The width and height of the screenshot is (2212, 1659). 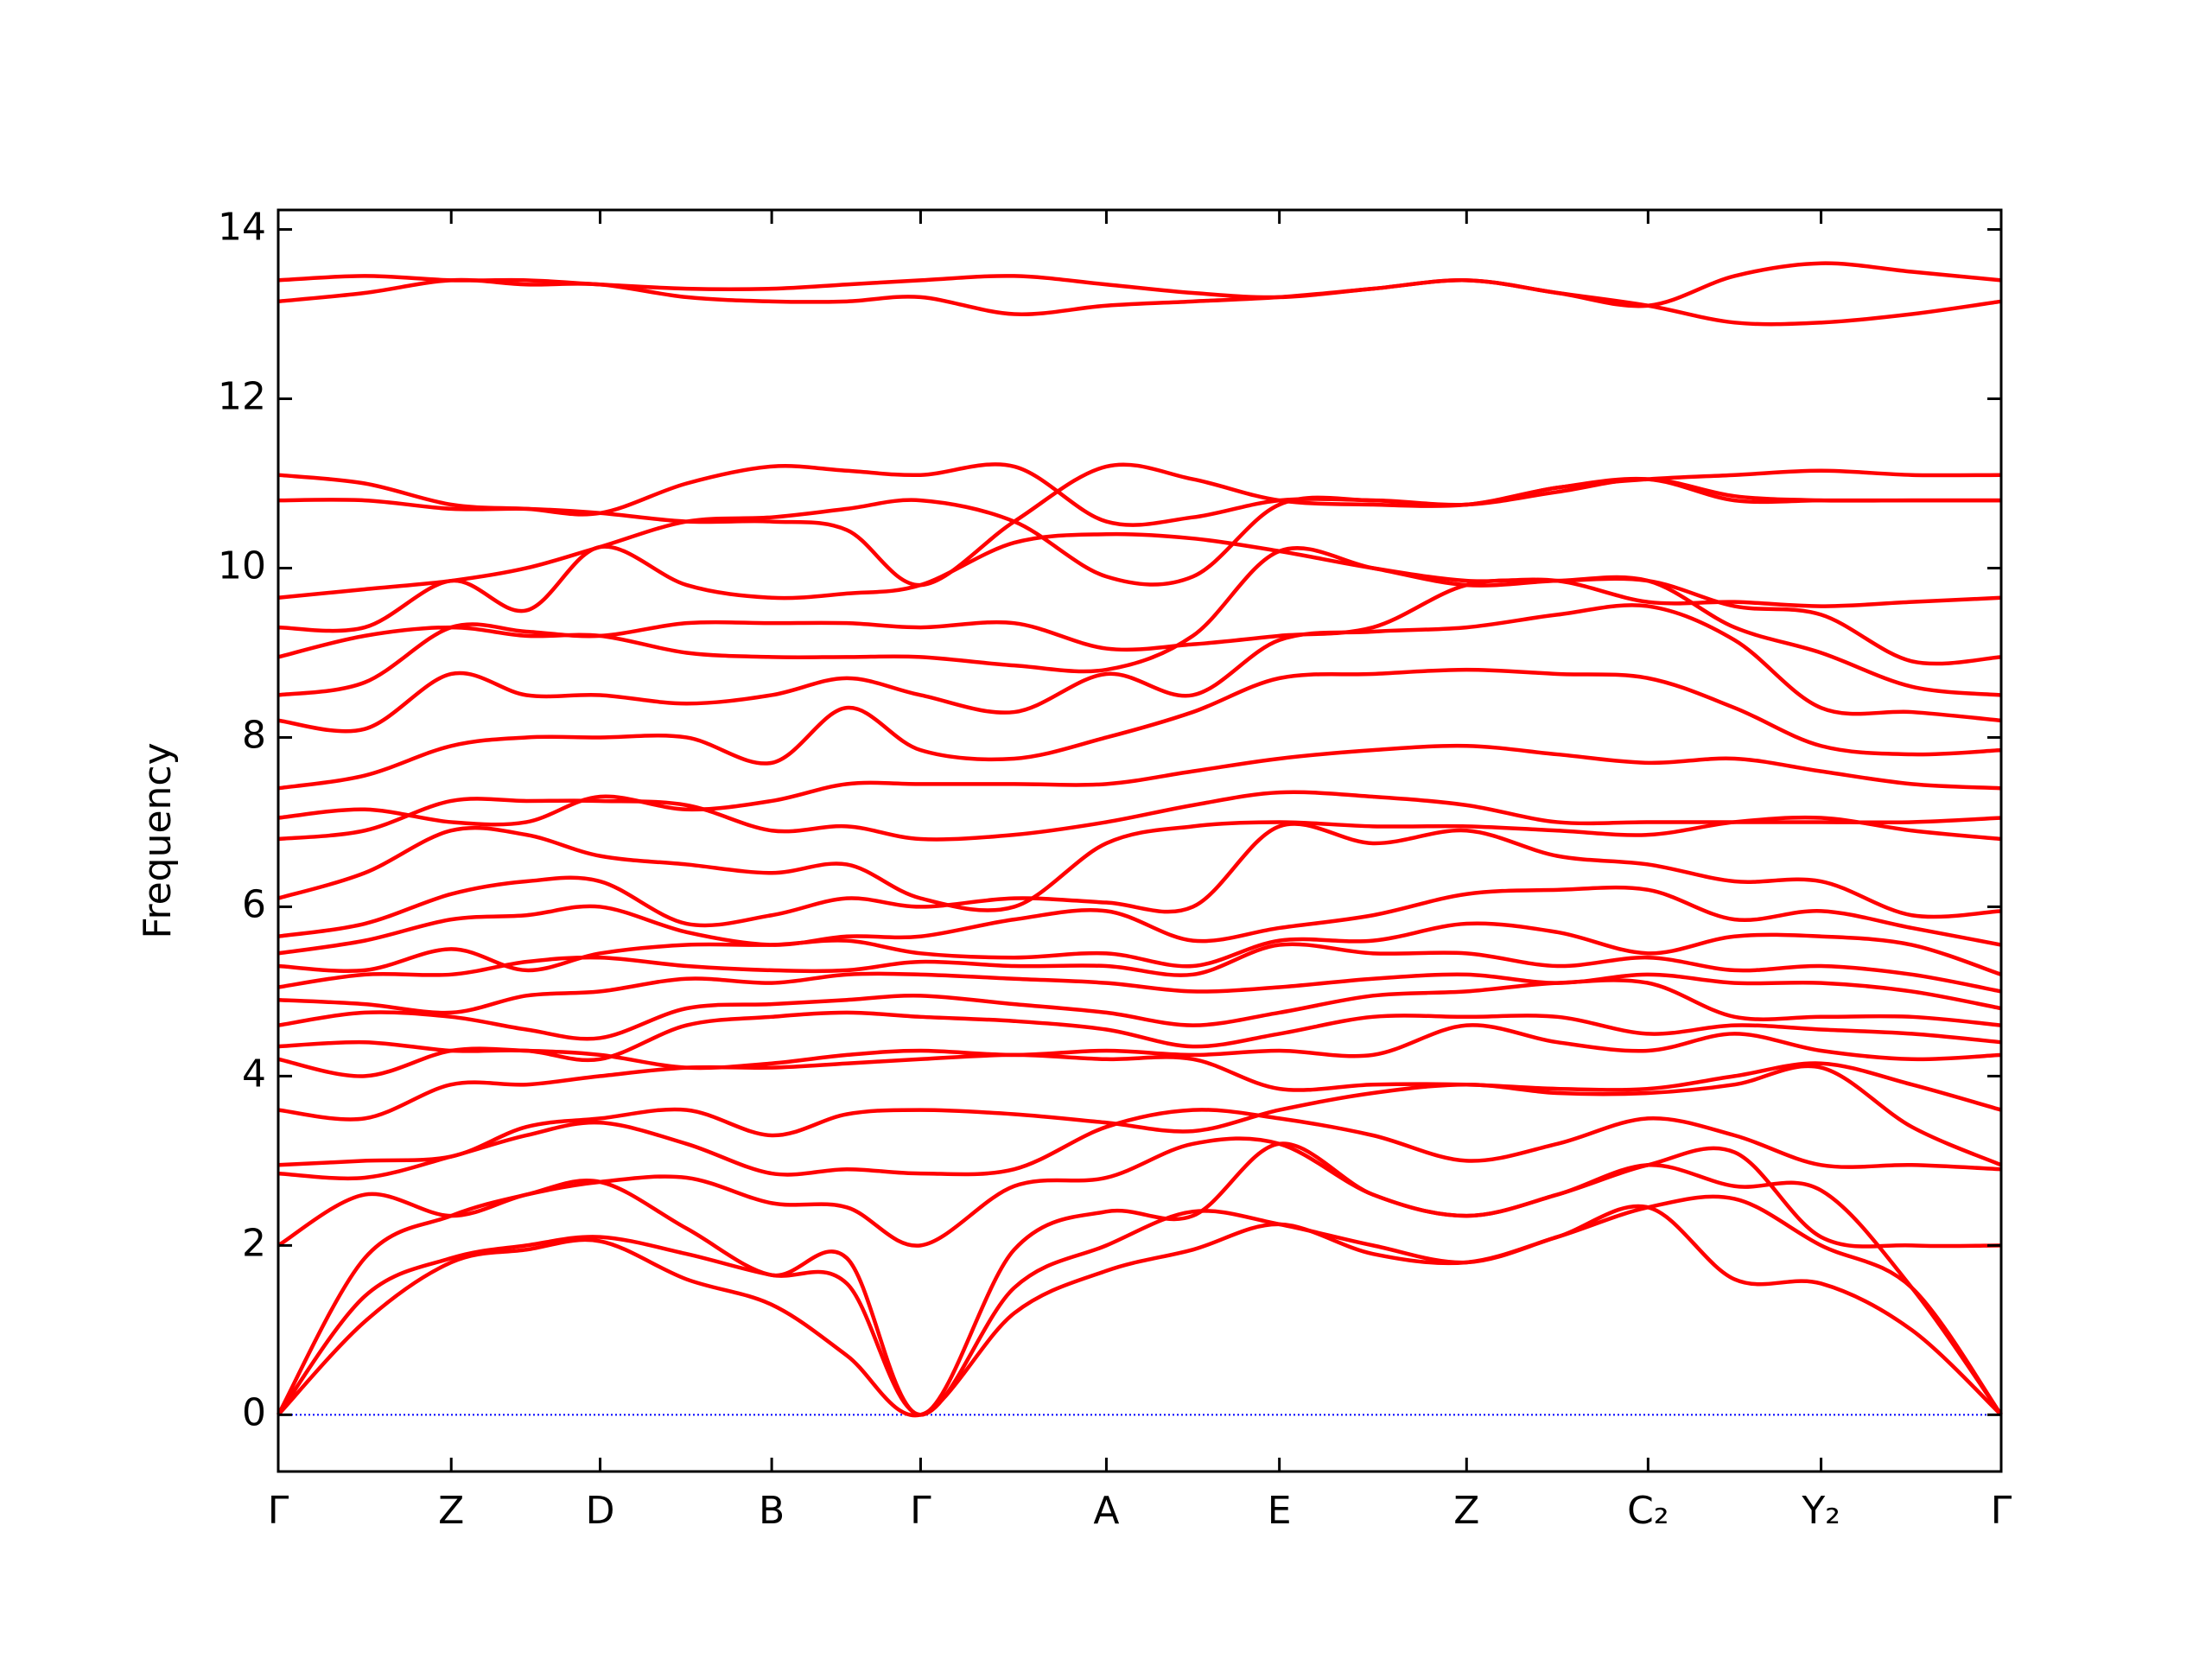 What do you see at coordinates (242, 228) in the screenshot?
I see `y-tick-label: 14` at bounding box center [242, 228].